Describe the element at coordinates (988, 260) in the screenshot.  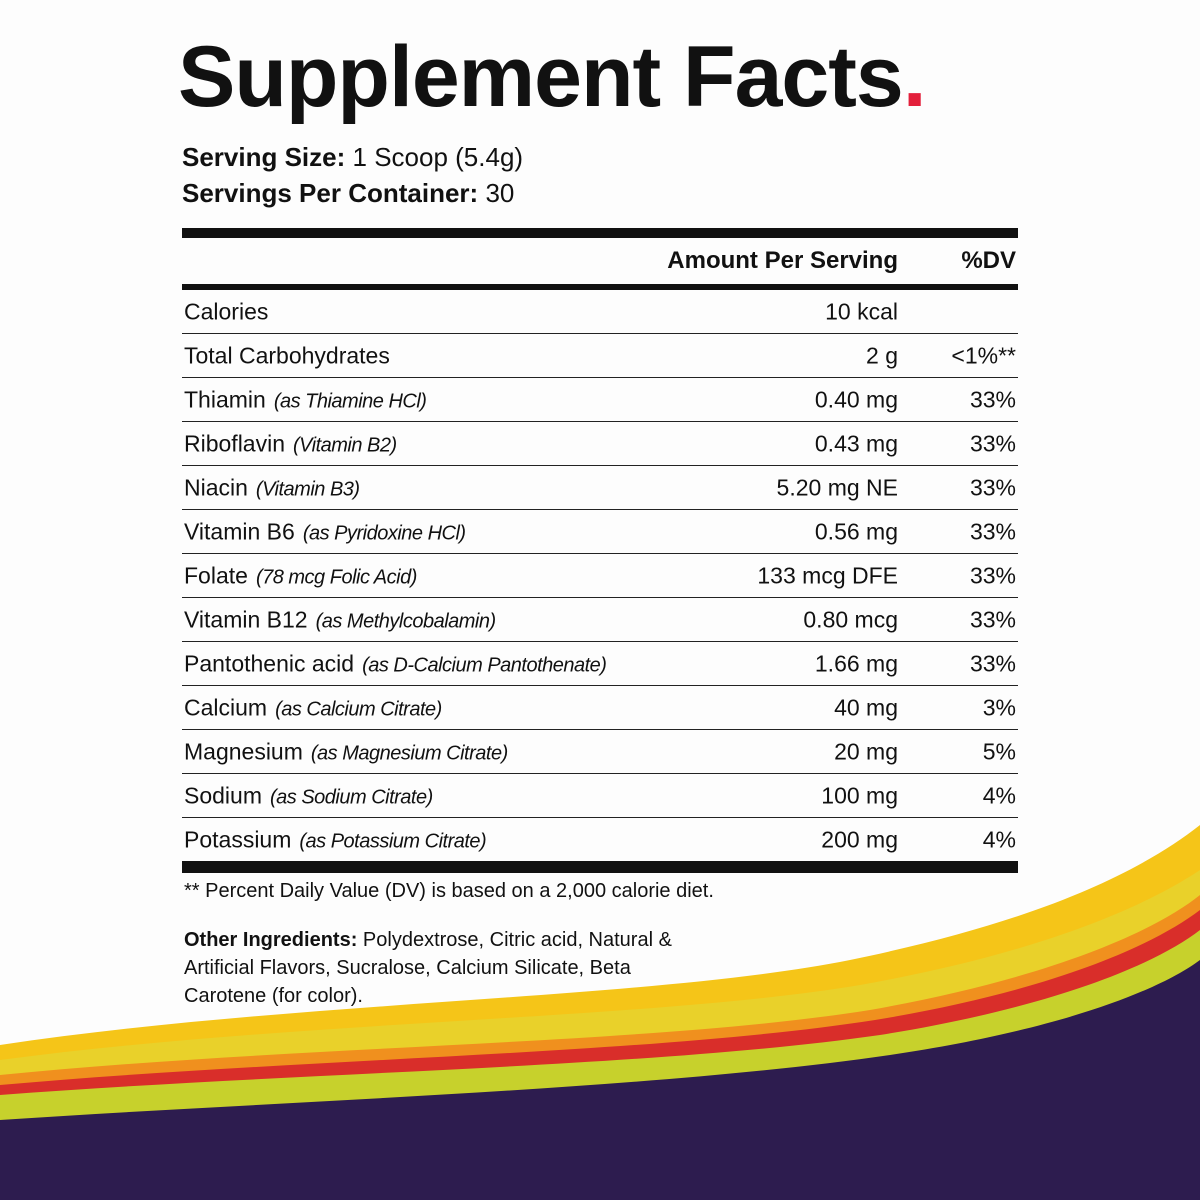
I see `header-dv: %DV` at that location.